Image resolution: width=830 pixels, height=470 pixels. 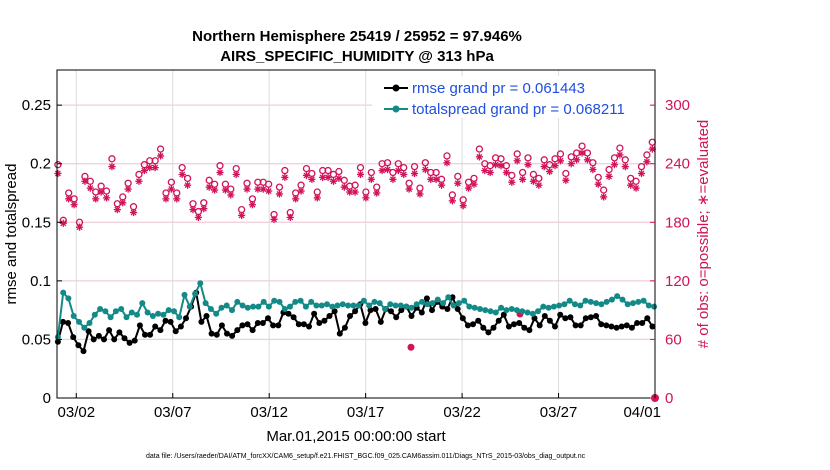 What do you see at coordinates (269, 412) in the screenshot?
I see `x-tick-label: 03/12` at bounding box center [269, 412].